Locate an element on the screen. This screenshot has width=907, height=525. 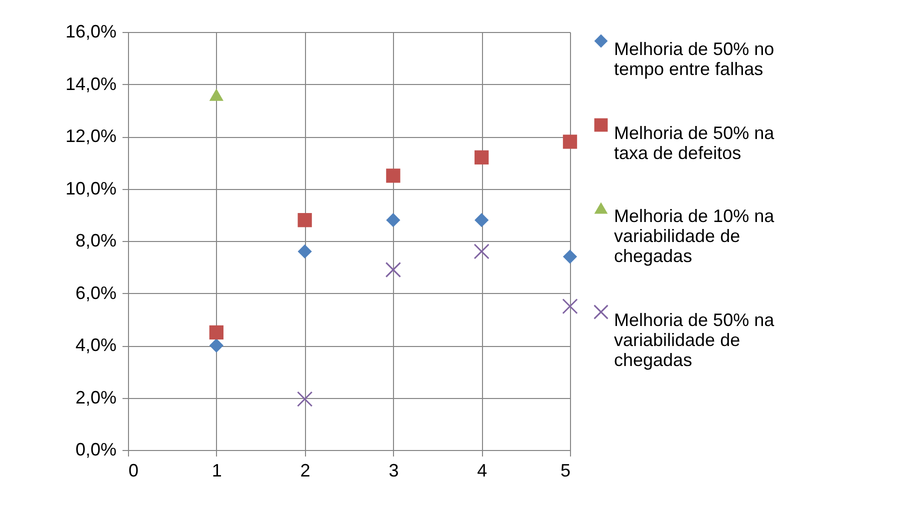
legend-label: Melhoria de 50% na taxa de defeitos is located at coordinates (695, 143).